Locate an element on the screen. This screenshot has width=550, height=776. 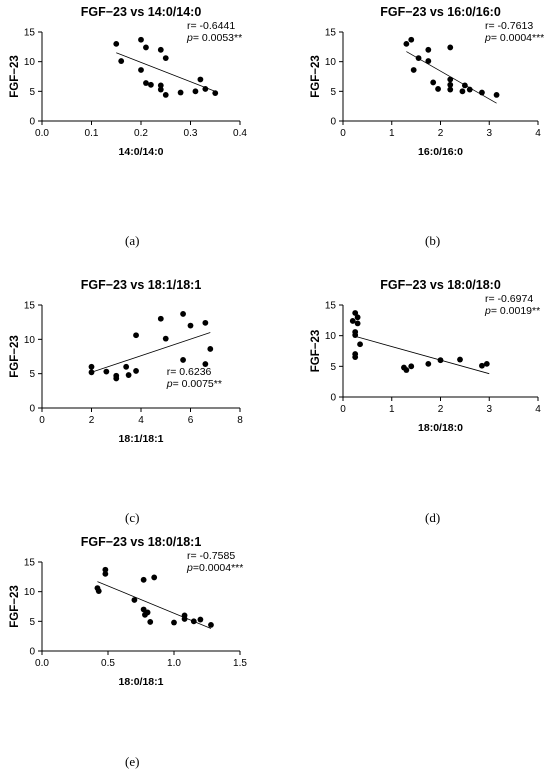
p-number: =0.0004*** is located at coordinates (218, 568).